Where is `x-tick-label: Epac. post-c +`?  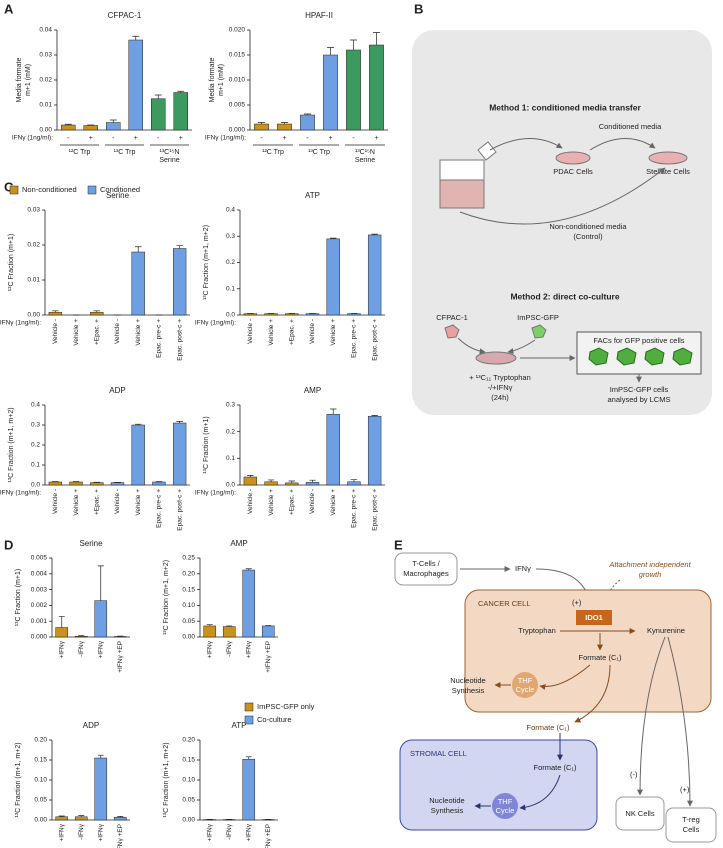 x-tick-label: Epac. post-c + is located at coordinates (179, 510).